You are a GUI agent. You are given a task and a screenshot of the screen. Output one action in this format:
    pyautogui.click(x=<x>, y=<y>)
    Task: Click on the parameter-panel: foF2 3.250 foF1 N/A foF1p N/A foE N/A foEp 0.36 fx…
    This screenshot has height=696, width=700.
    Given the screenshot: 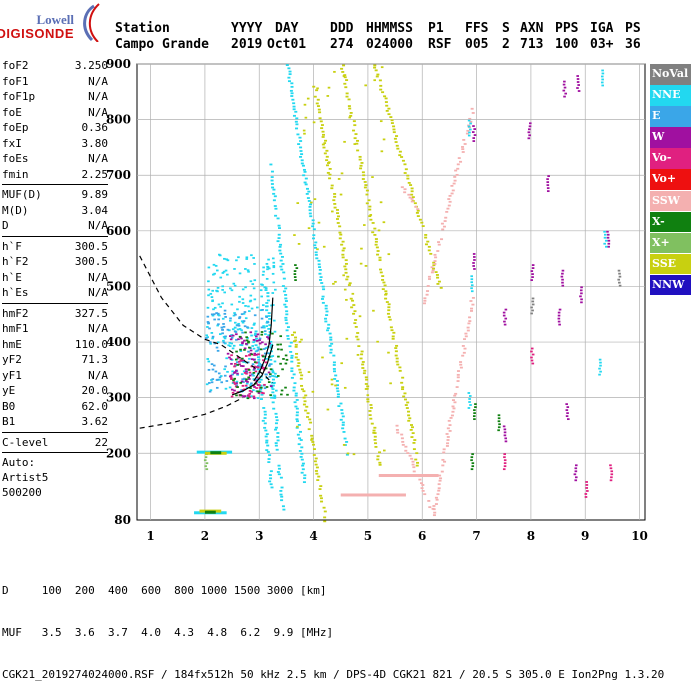 What is the action you would take?
    pyautogui.click(x=55, y=279)
    